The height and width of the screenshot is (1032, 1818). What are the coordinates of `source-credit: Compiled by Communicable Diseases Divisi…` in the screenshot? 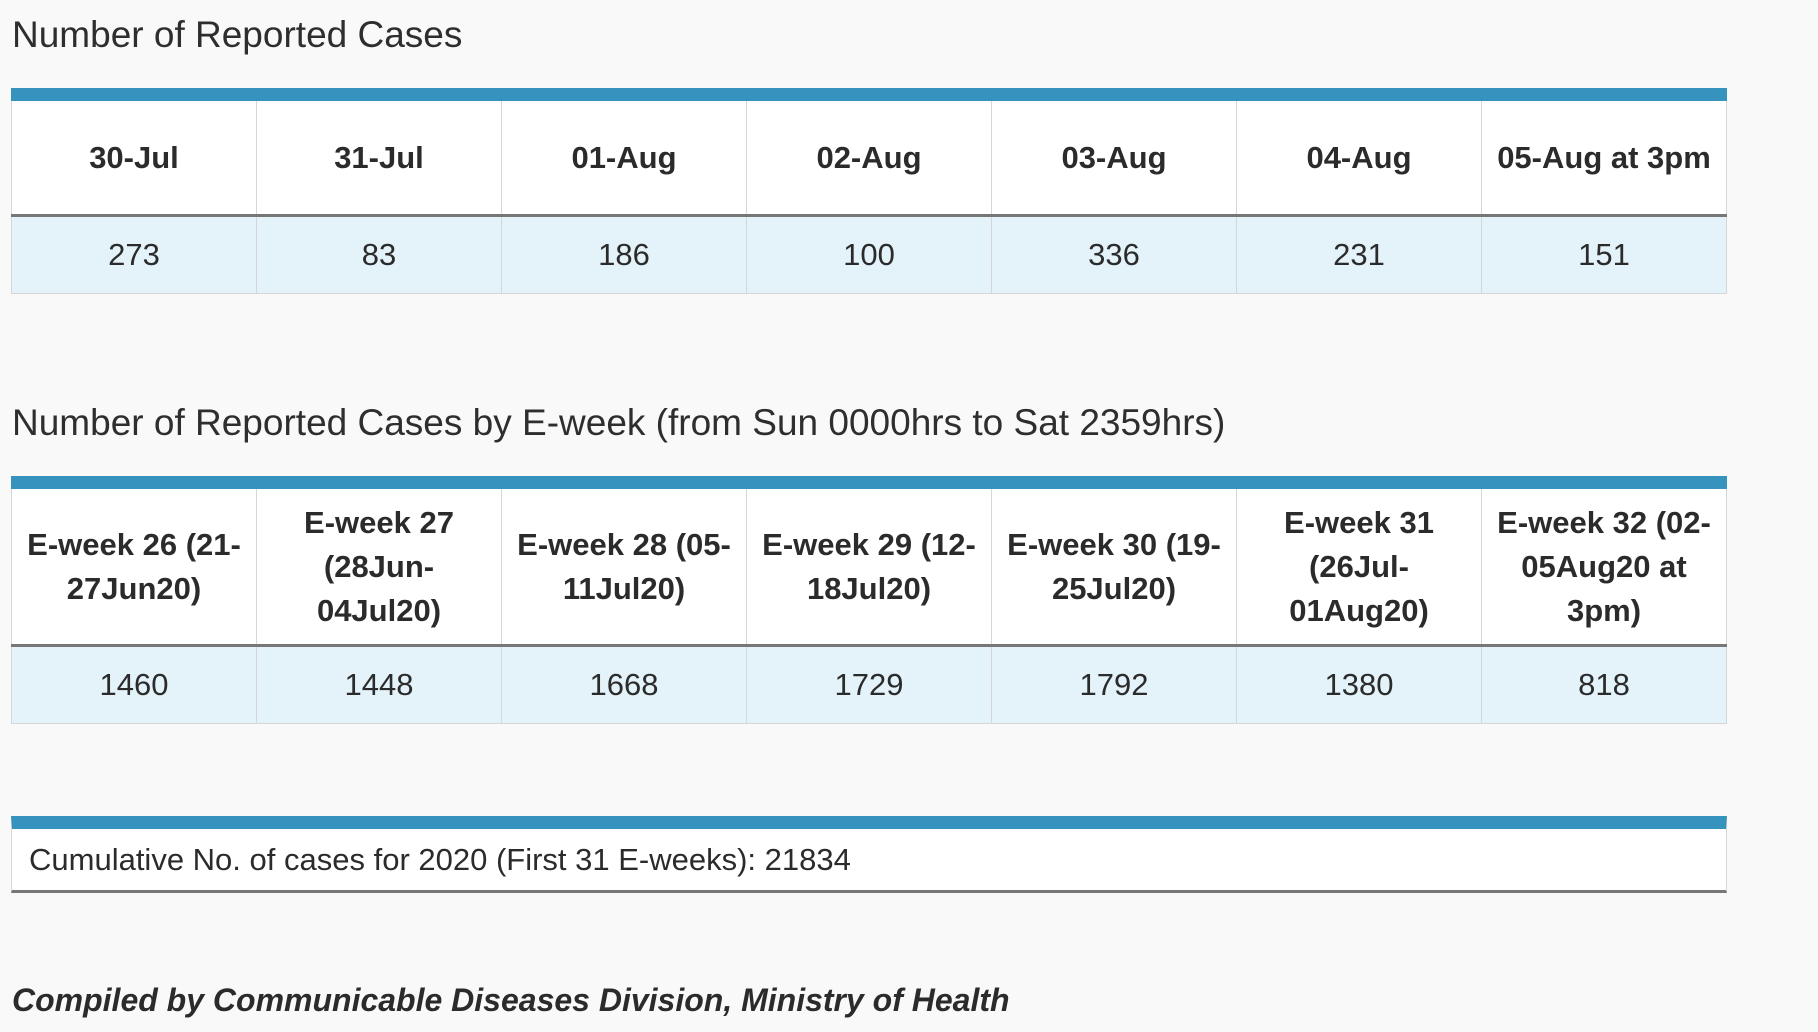 It's located at (511, 1000).